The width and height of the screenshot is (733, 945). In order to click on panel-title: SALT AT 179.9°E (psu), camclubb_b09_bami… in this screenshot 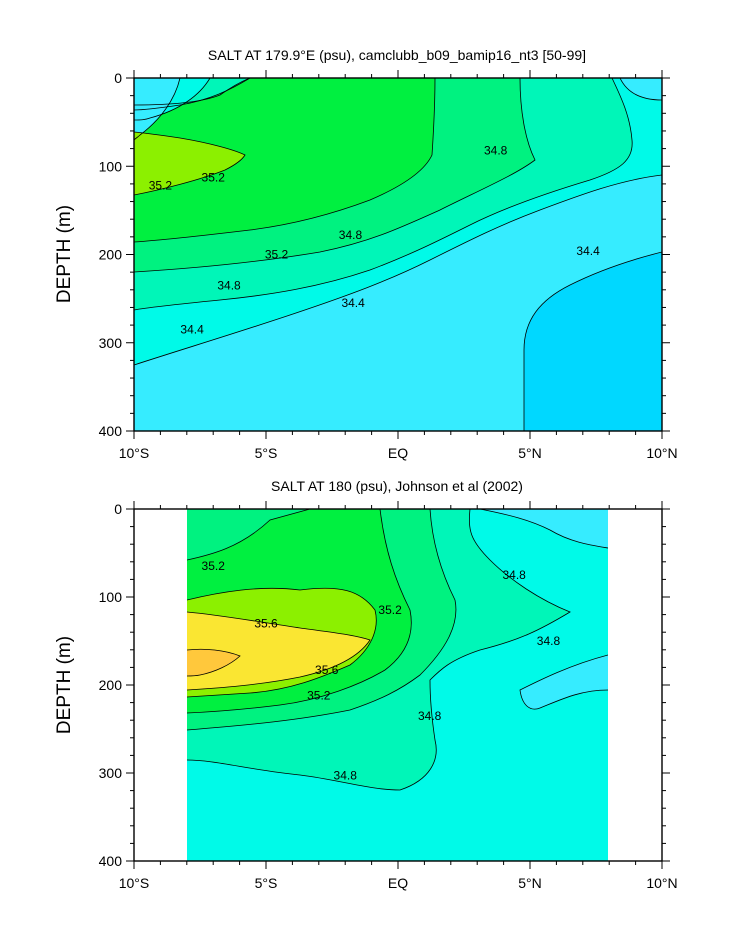, I will do `click(397, 55)`.